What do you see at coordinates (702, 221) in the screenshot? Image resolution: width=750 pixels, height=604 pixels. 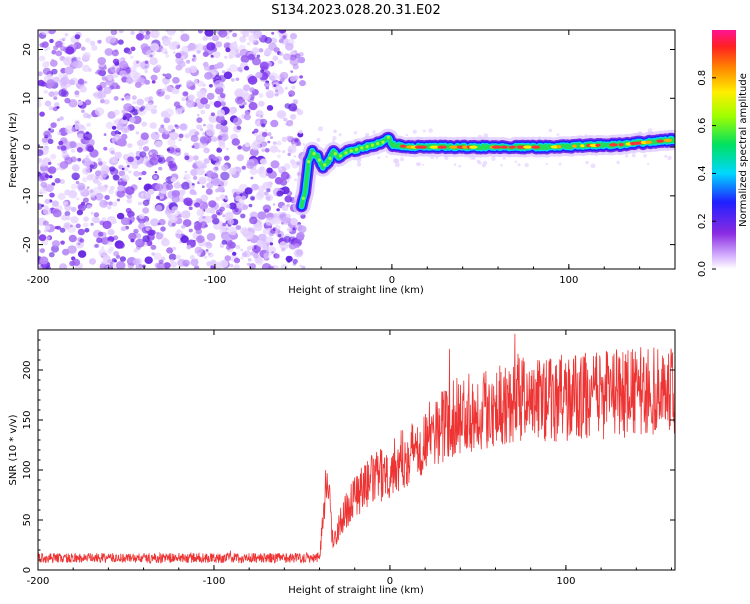 I see `colorbar-tick-label: 0.2` at bounding box center [702, 221].